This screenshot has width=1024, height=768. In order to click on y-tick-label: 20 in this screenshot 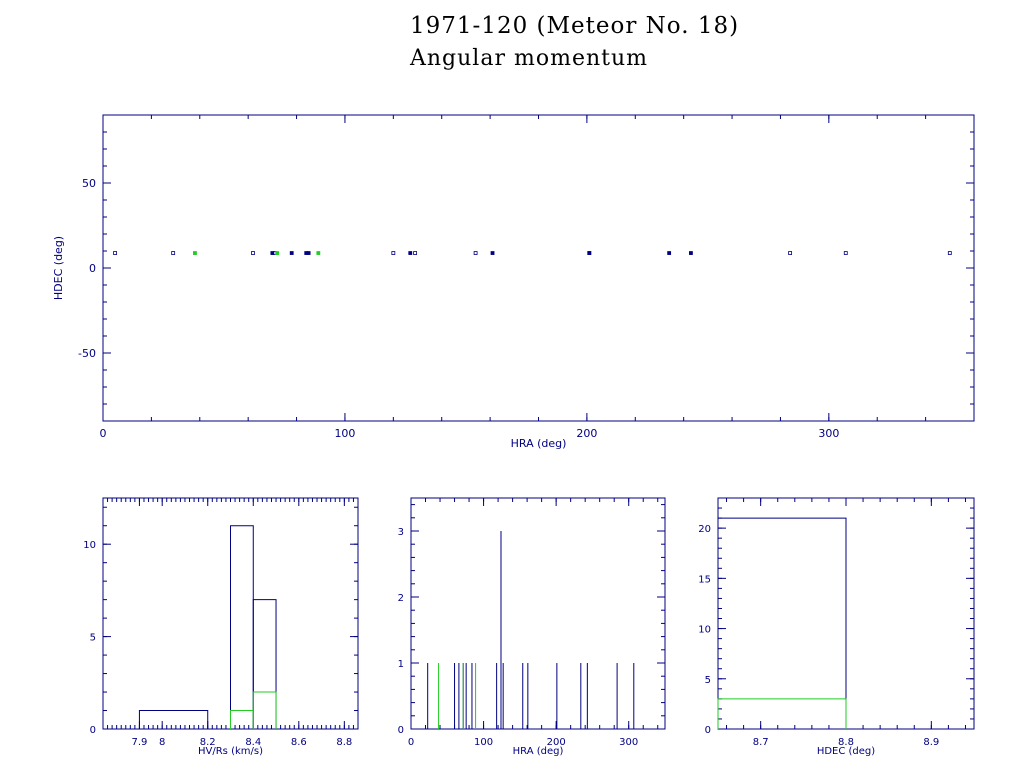, I will do `click(704, 529)`.